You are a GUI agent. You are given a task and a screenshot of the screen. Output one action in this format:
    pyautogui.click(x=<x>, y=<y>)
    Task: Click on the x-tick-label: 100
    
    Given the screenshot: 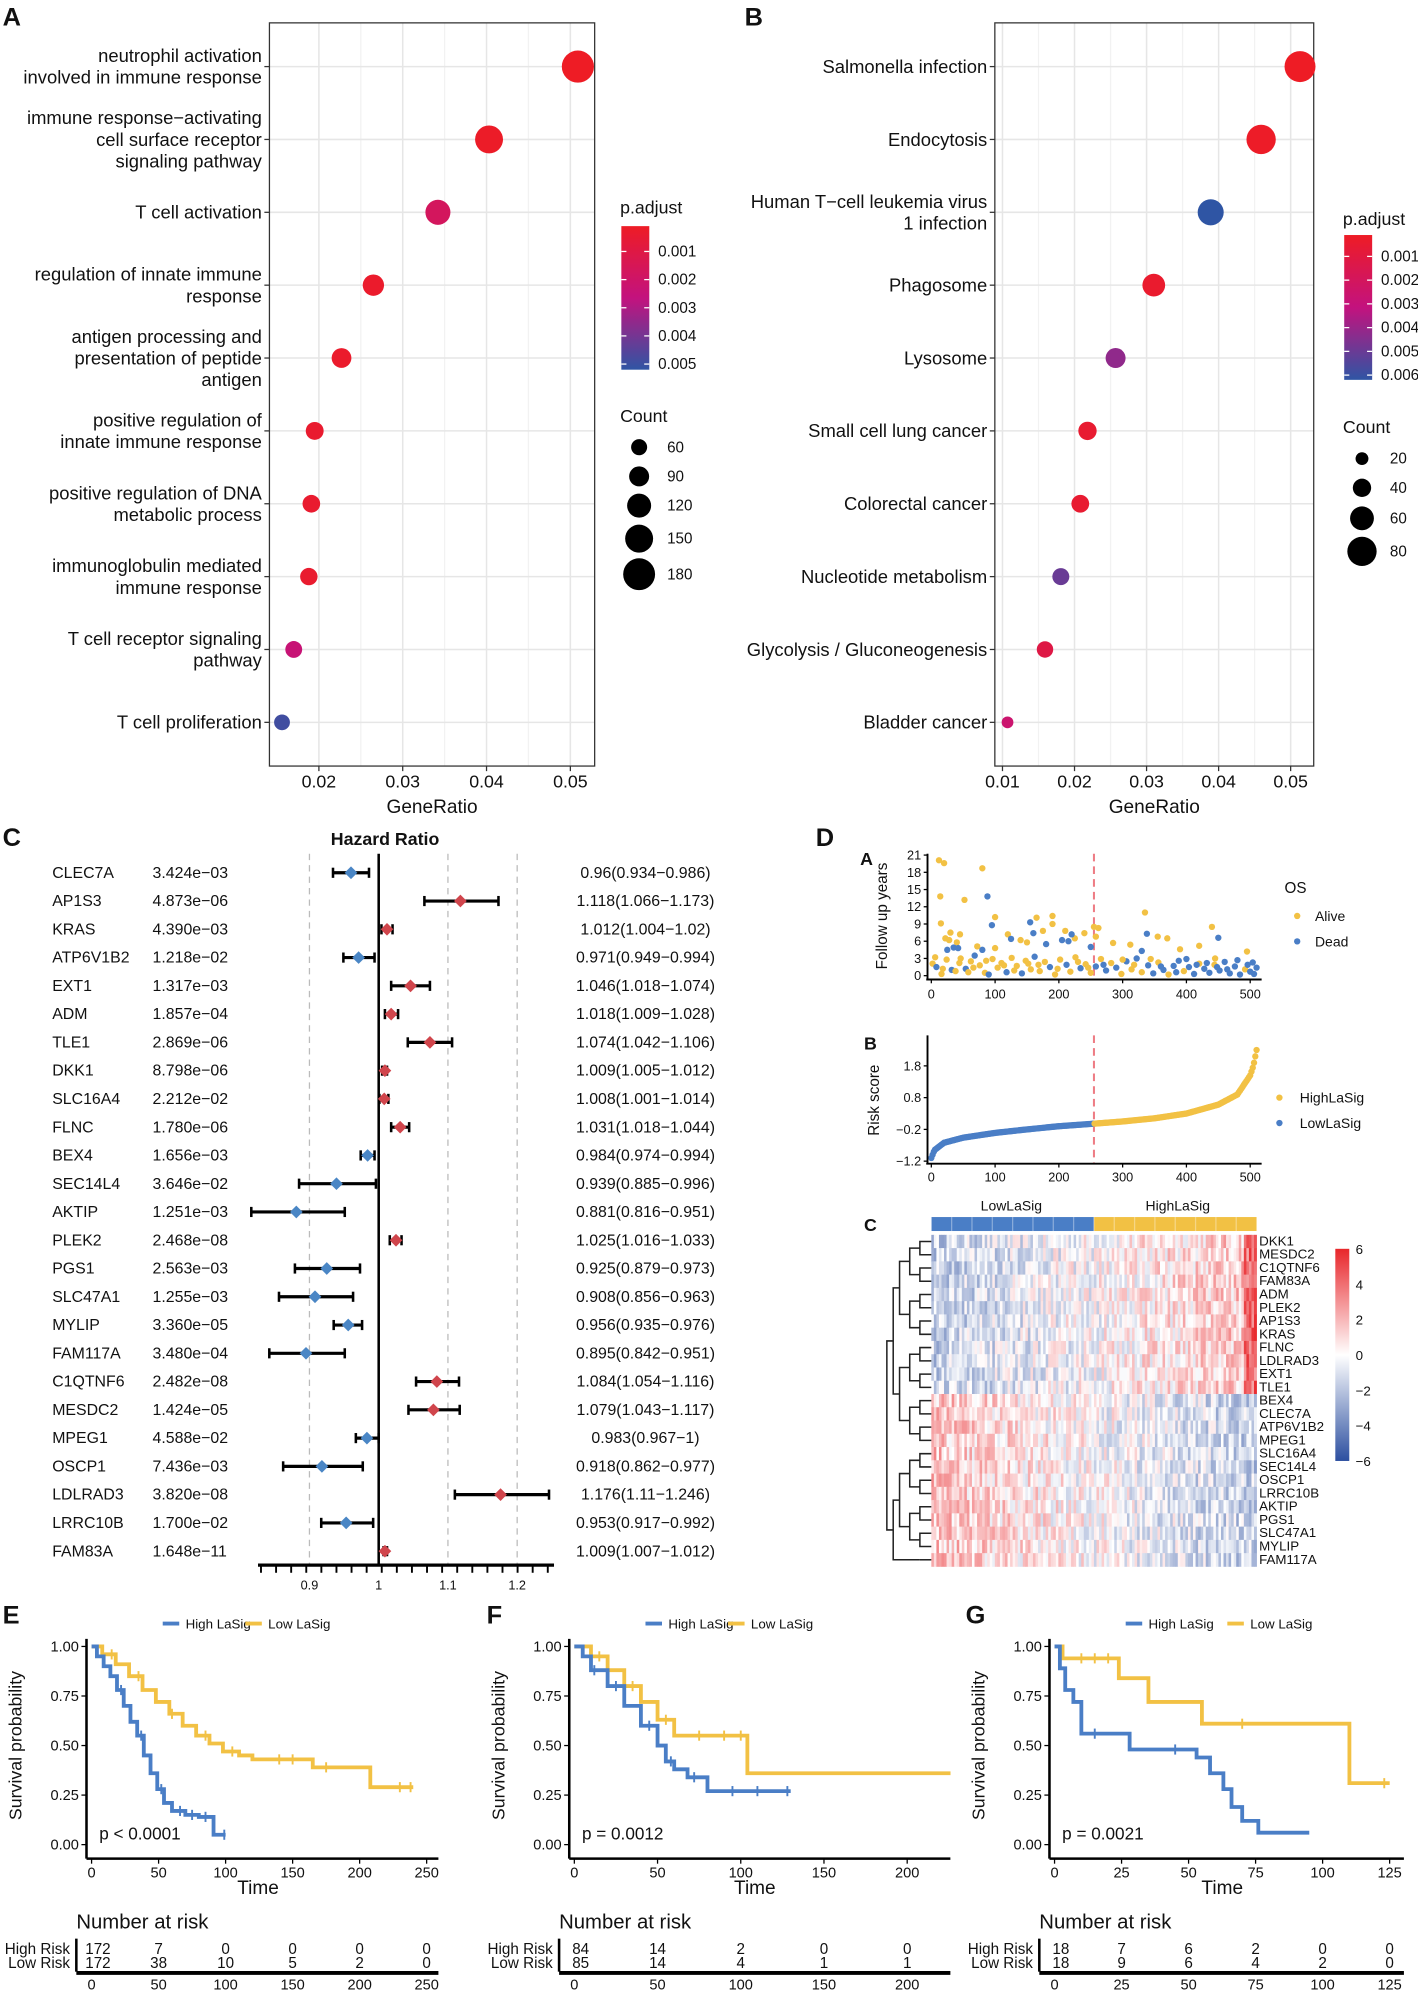 What is the action you would take?
    pyautogui.click(x=741, y=1874)
    